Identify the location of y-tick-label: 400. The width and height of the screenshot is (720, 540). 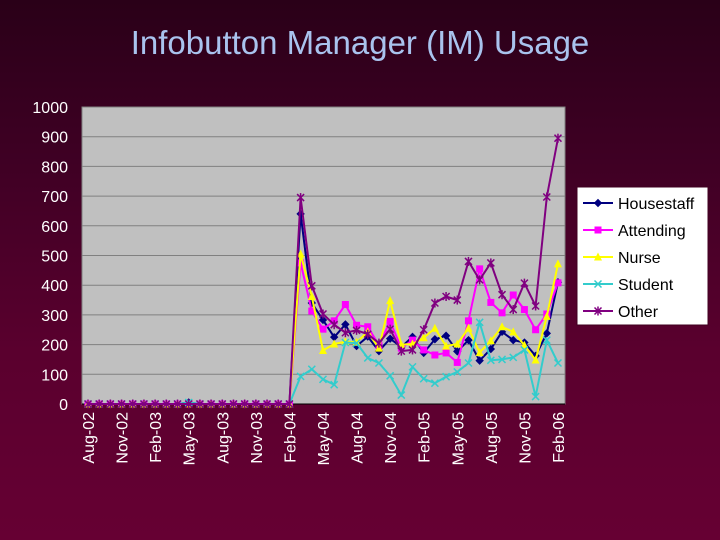
(54, 286).